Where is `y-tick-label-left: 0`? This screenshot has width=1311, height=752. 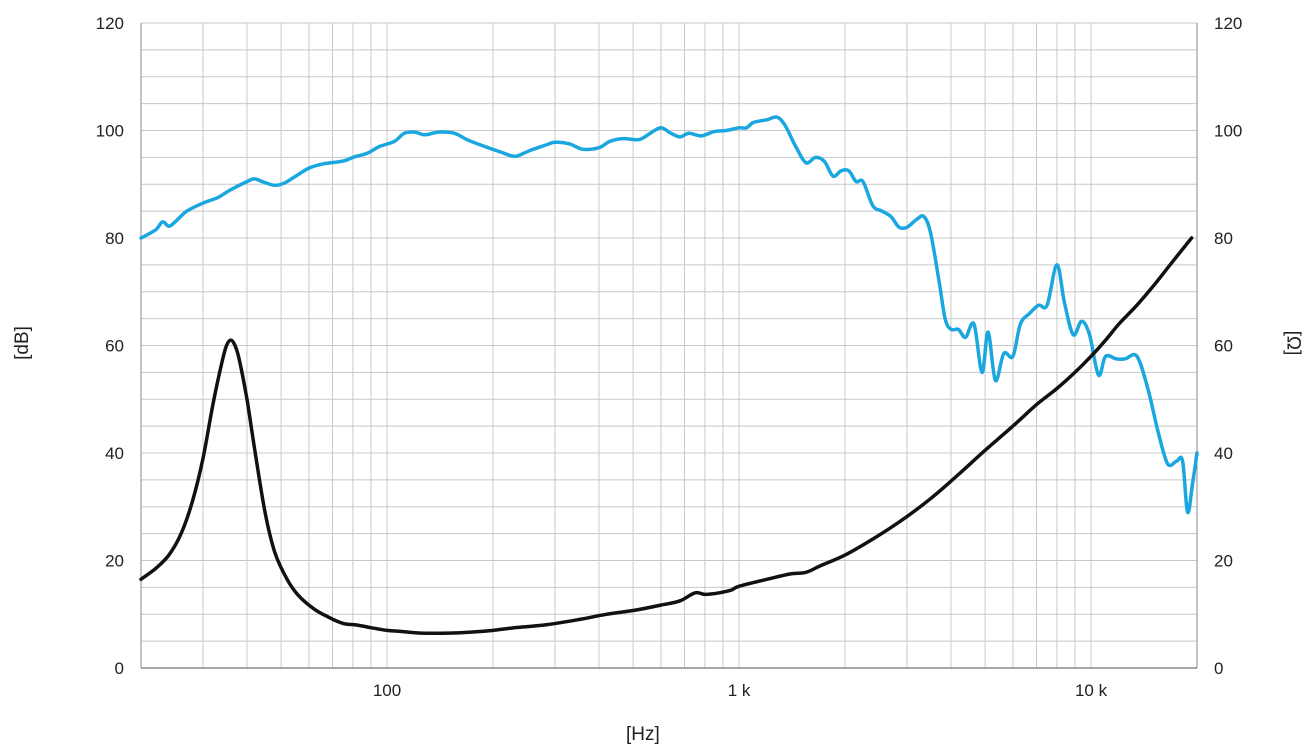 y-tick-label-left: 0 is located at coordinates (119, 668).